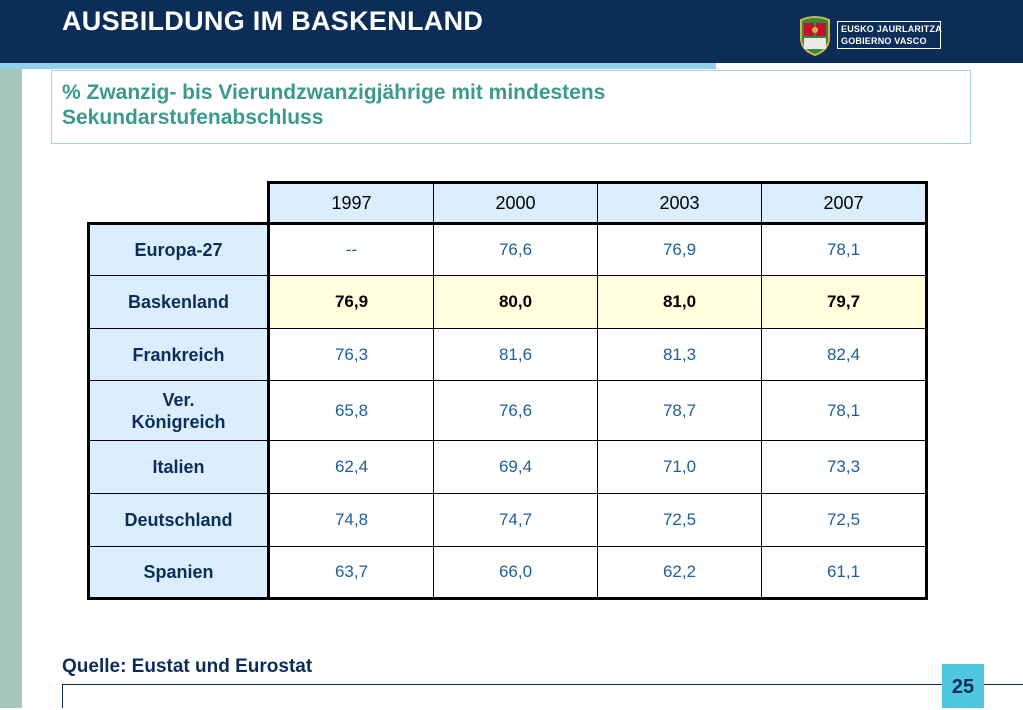 This screenshot has width=1023, height=710. What do you see at coordinates (11, 388) in the screenshot?
I see `left-decor-stripe` at bounding box center [11, 388].